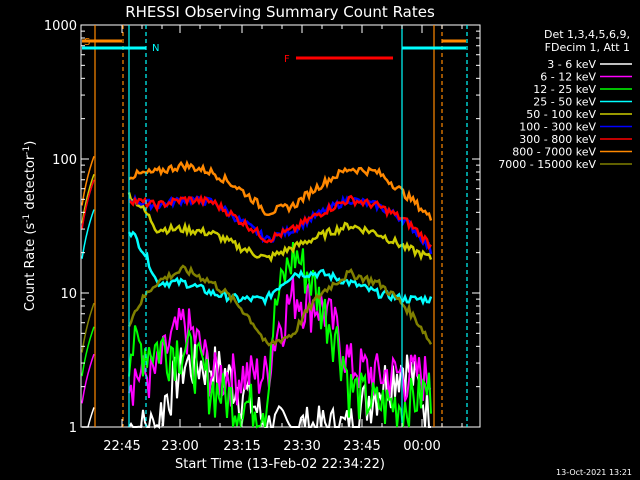 The width and height of the screenshot is (640, 480). Describe the element at coordinates (64, 160) in the screenshot. I see `y-tick-label: 100` at that location.